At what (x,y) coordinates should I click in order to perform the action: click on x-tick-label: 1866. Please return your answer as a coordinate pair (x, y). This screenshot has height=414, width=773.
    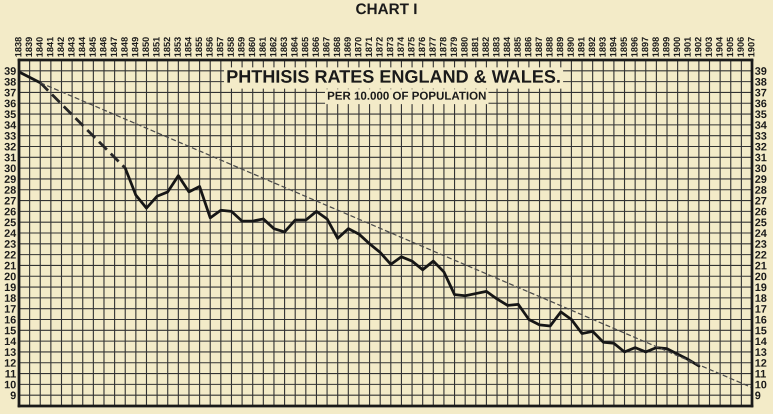
    Looking at the image, I should click on (315, 47).